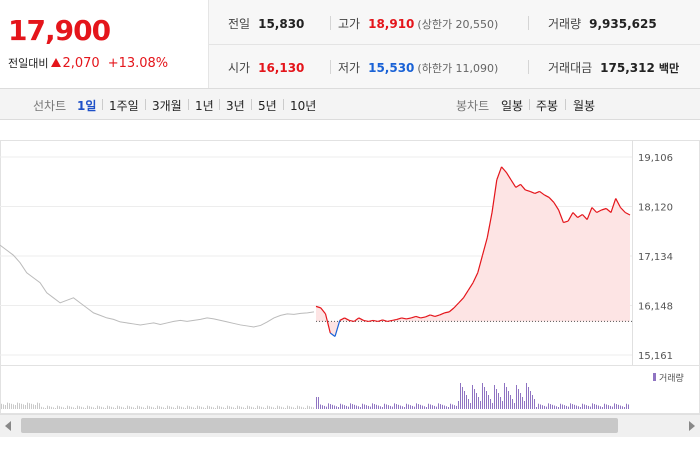 This screenshot has height=450, width=700. Describe the element at coordinates (303, 106) in the screenshot. I see `range-10y-tab: 10년` at that location.